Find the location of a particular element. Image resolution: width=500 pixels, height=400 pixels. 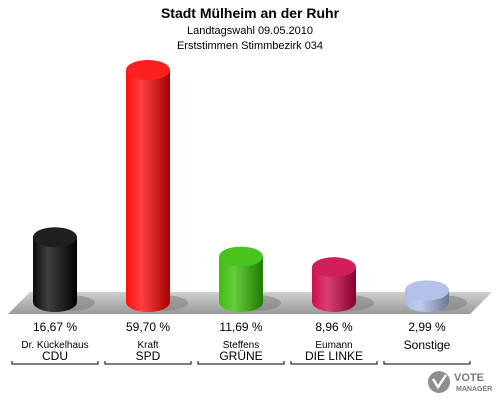

party-label: SPD is located at coordinates (148, 356).